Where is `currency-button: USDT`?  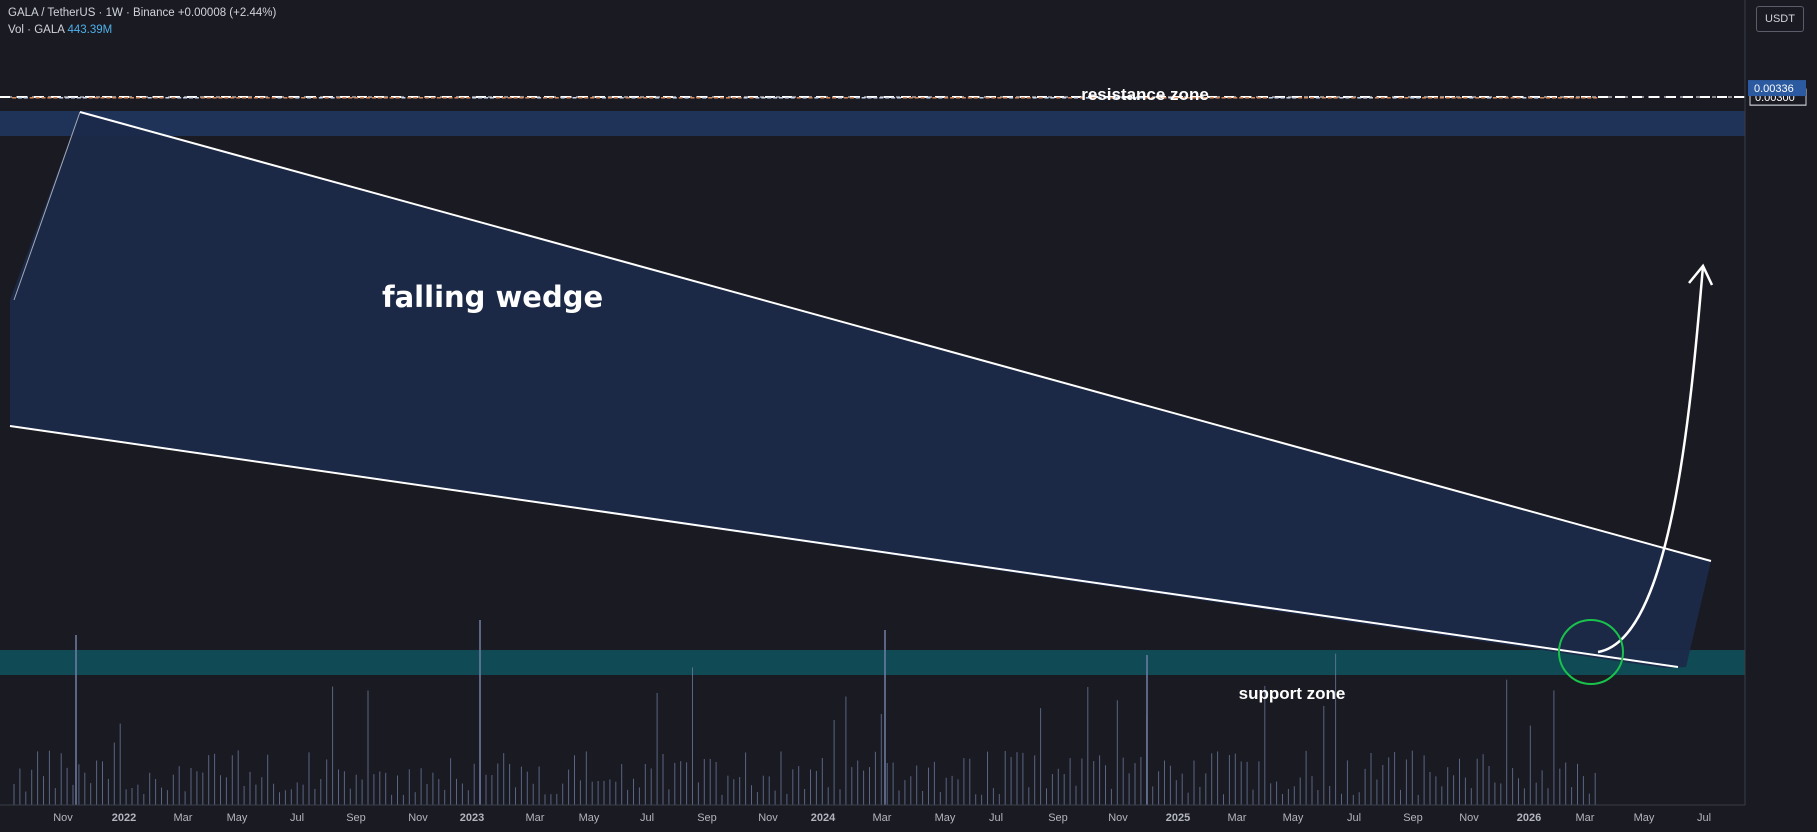 currency-button: USDT is located at coordinates (1780, 19).